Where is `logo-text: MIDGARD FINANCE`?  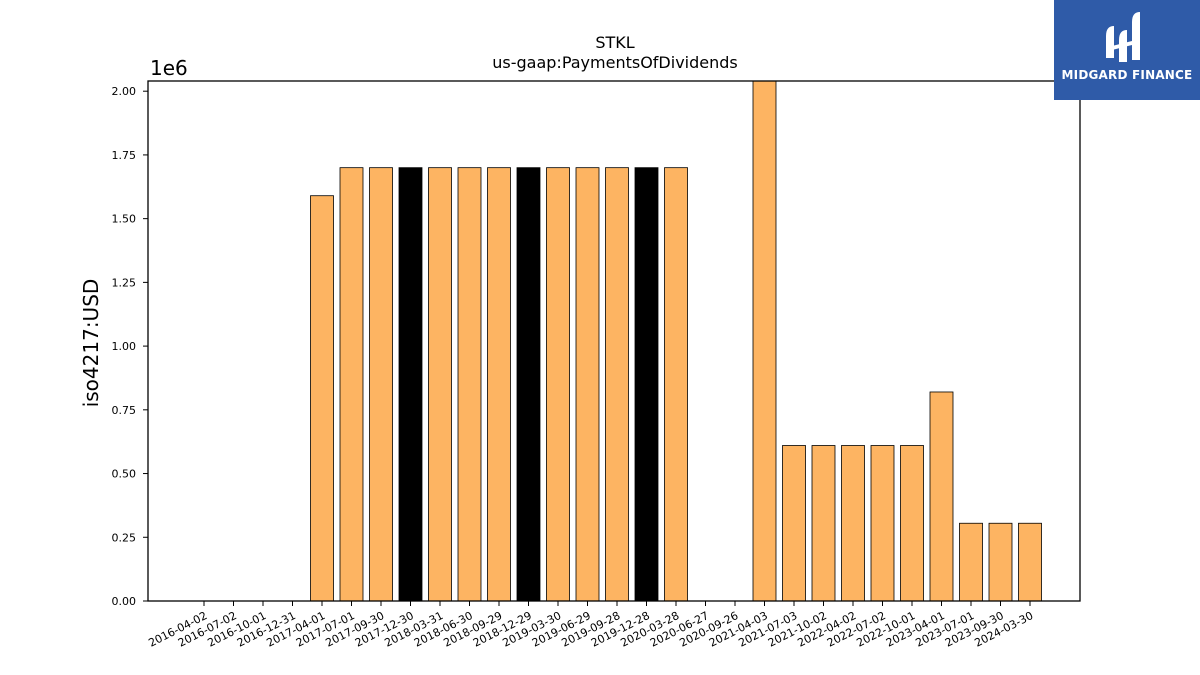 logo-text: MIDGARD FINANCE is located at coordinates (1127, 75).